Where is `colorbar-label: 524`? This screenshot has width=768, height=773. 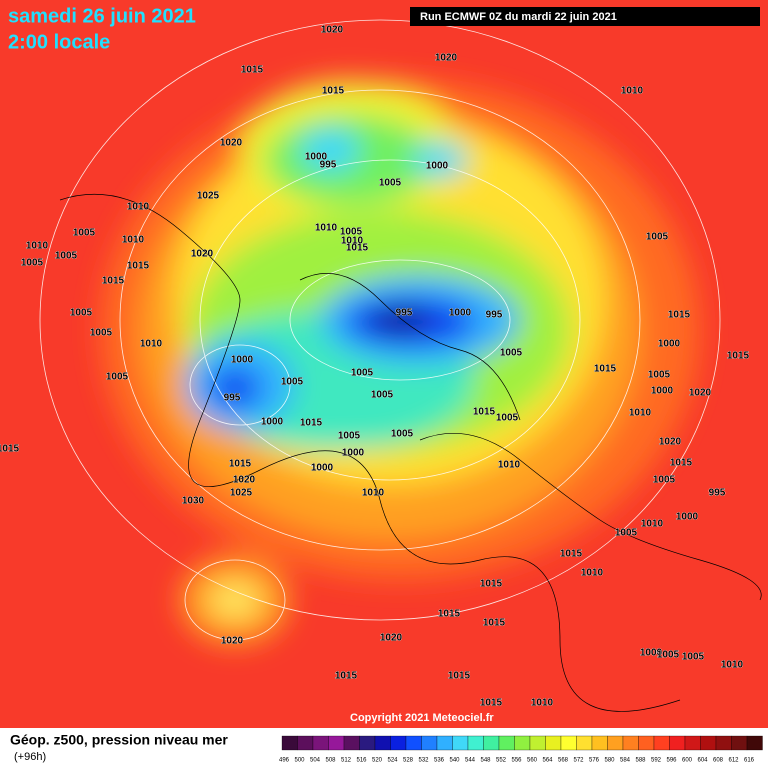
colorbar-label: 524 is located at coordinates (392, 761).